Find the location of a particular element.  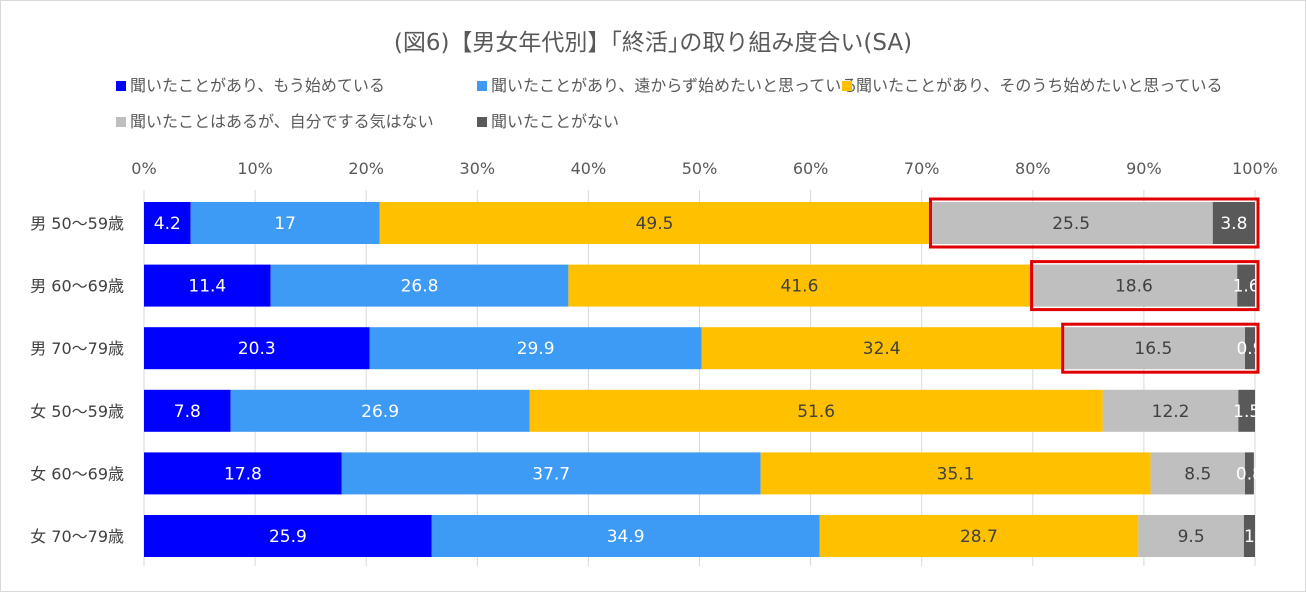

legend-label-5: 聞いたことがない is located at coordinates (555, 121).